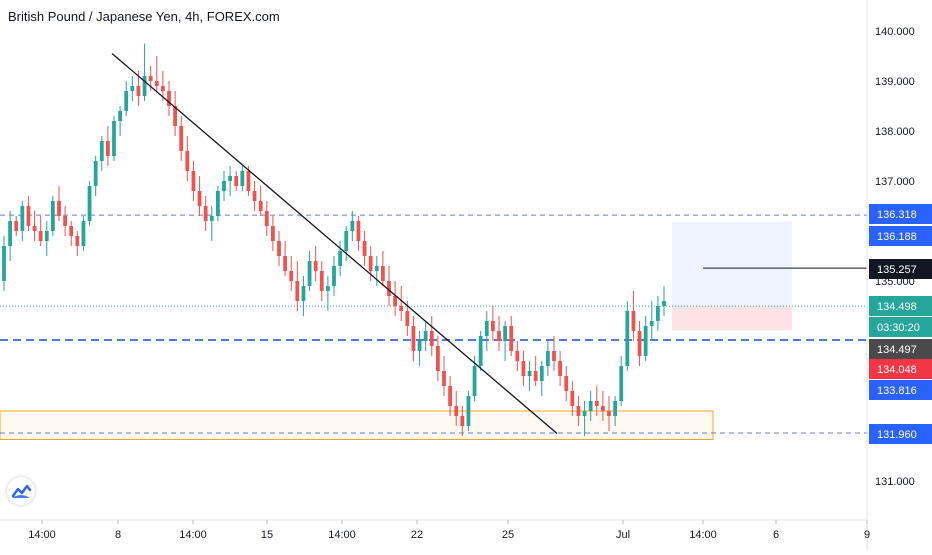 The image size is (932, 555). What do you see at coordinates (267, 535) in the screenshot?
I see `time-axis-tick-label: 15` at bounding box center [267, 535].